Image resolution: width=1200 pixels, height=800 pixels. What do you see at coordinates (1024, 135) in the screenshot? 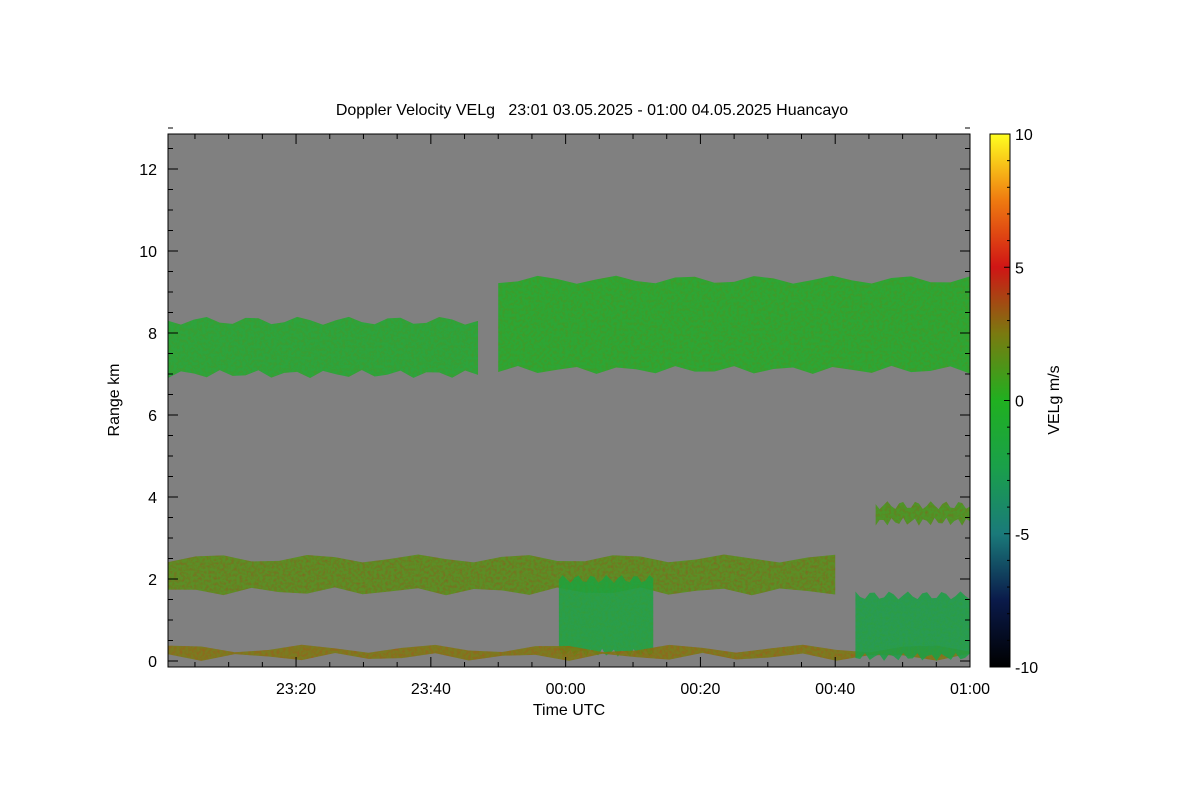
I see `colorbar-tick-label: 10` at bounding box center [1024, 135].